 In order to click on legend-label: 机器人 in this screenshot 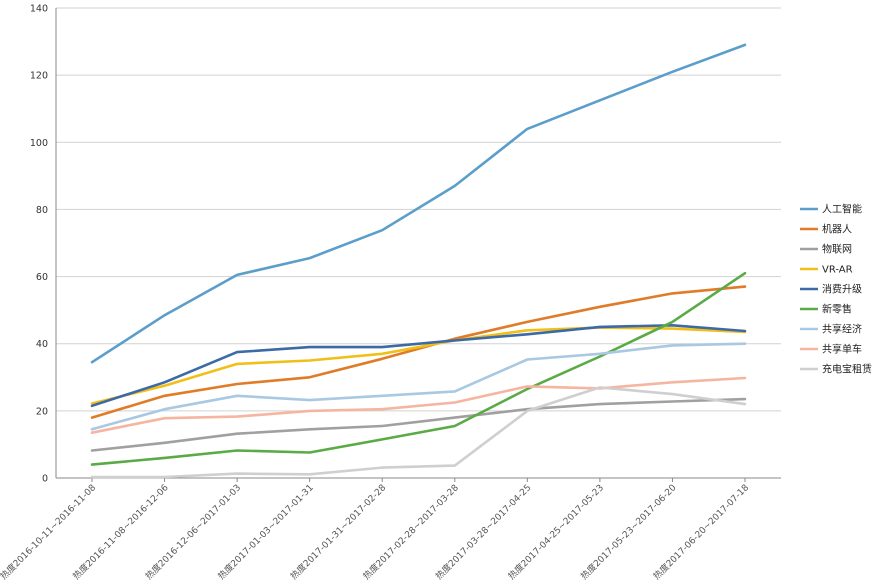, I will do `click(837, 229)`.